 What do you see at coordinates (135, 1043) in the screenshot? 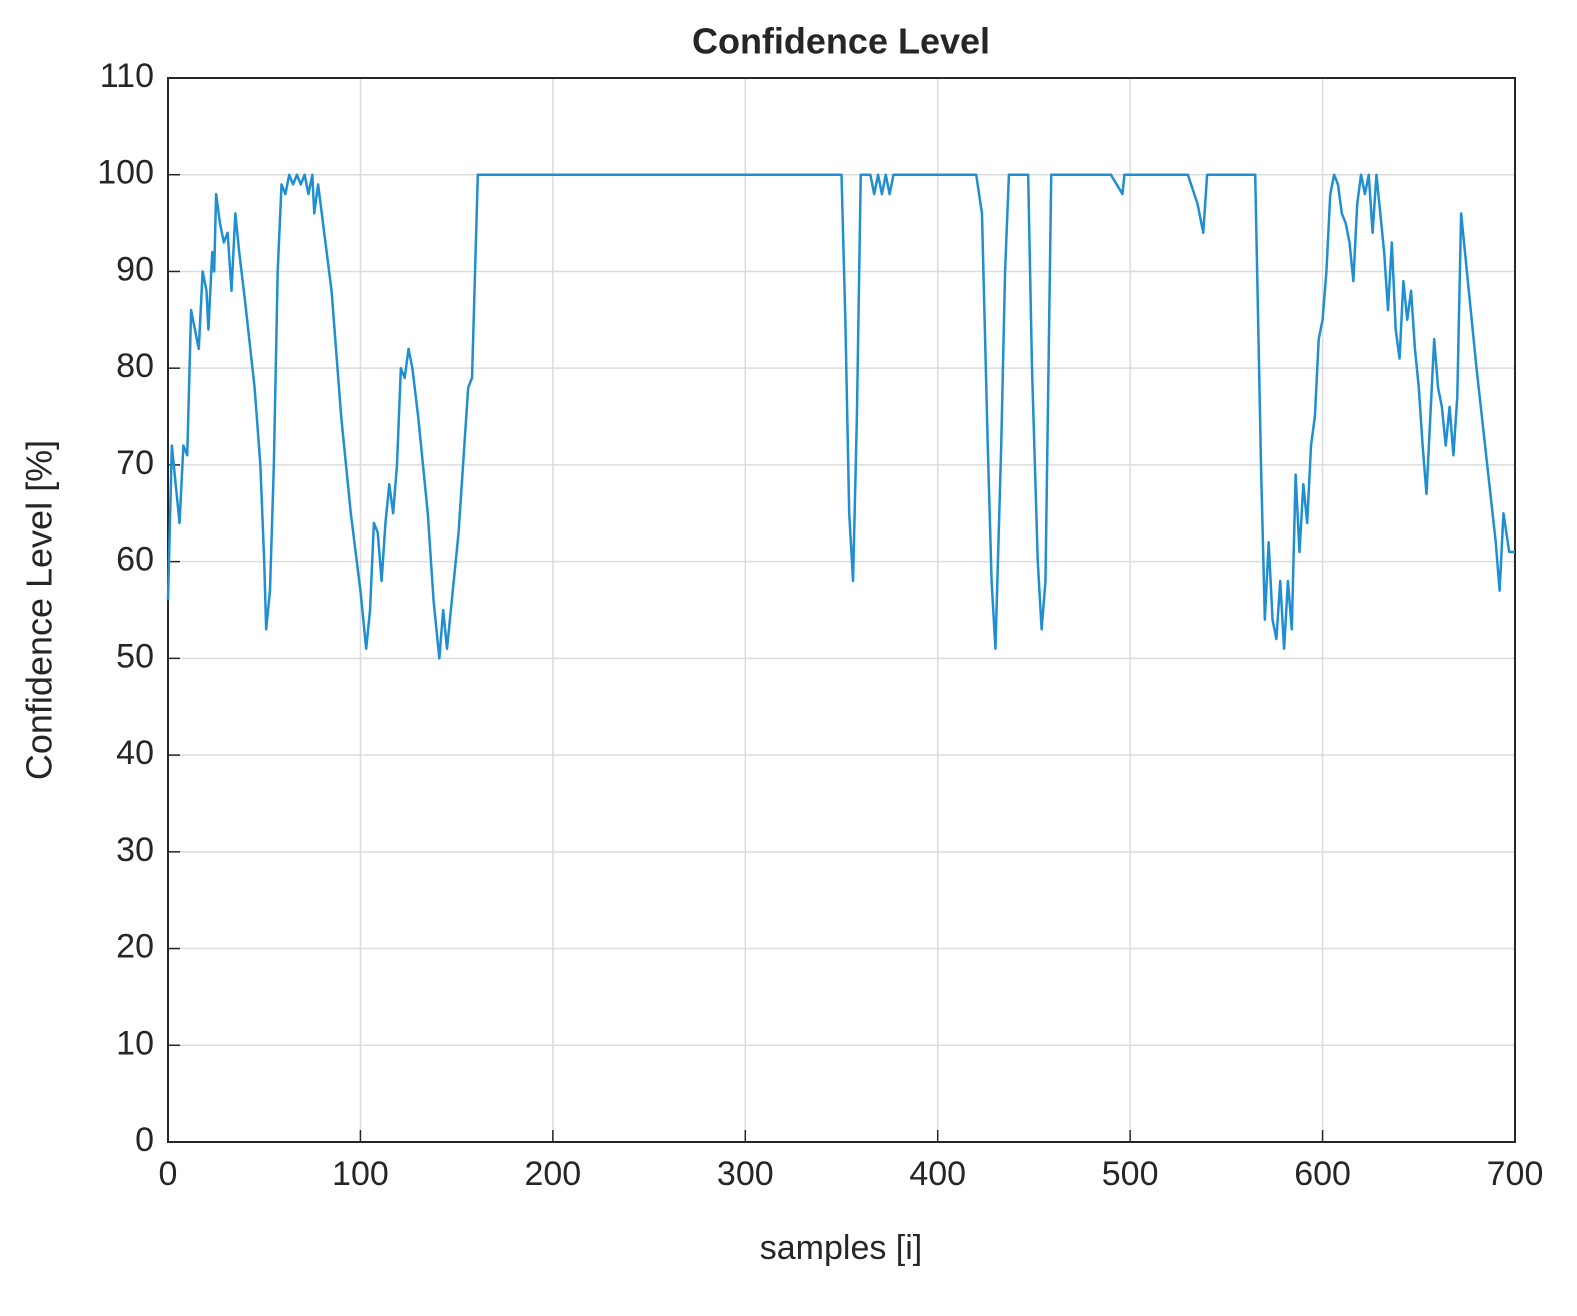
I see `y-tick-label: 10` at bounding box center [135, 1043].